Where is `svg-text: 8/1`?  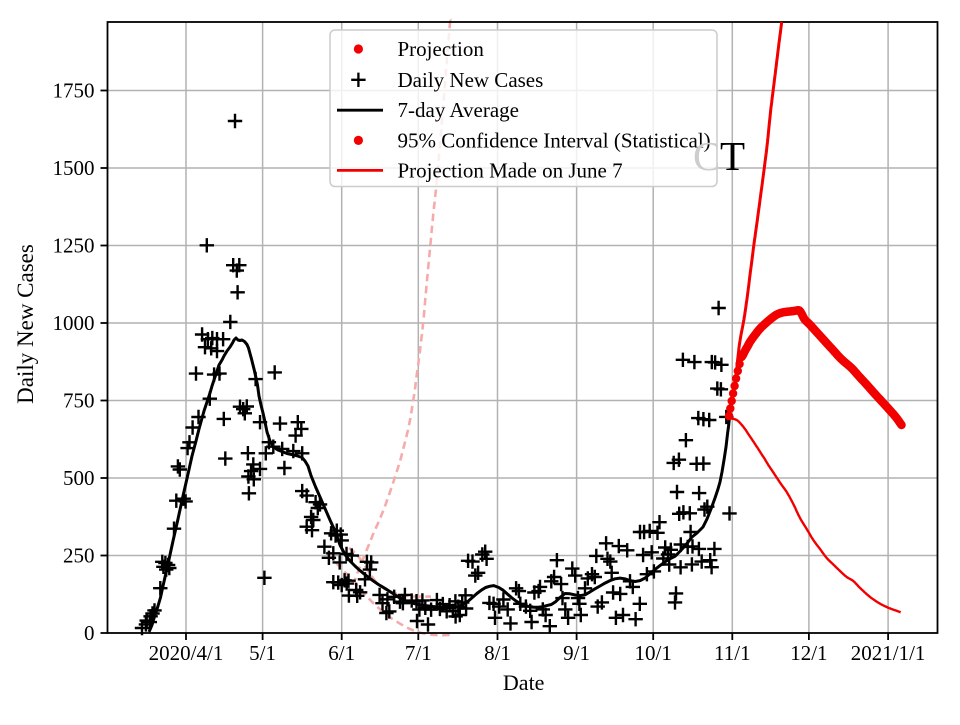
svg-text: 8/1 is located at coordinates (497, 653).